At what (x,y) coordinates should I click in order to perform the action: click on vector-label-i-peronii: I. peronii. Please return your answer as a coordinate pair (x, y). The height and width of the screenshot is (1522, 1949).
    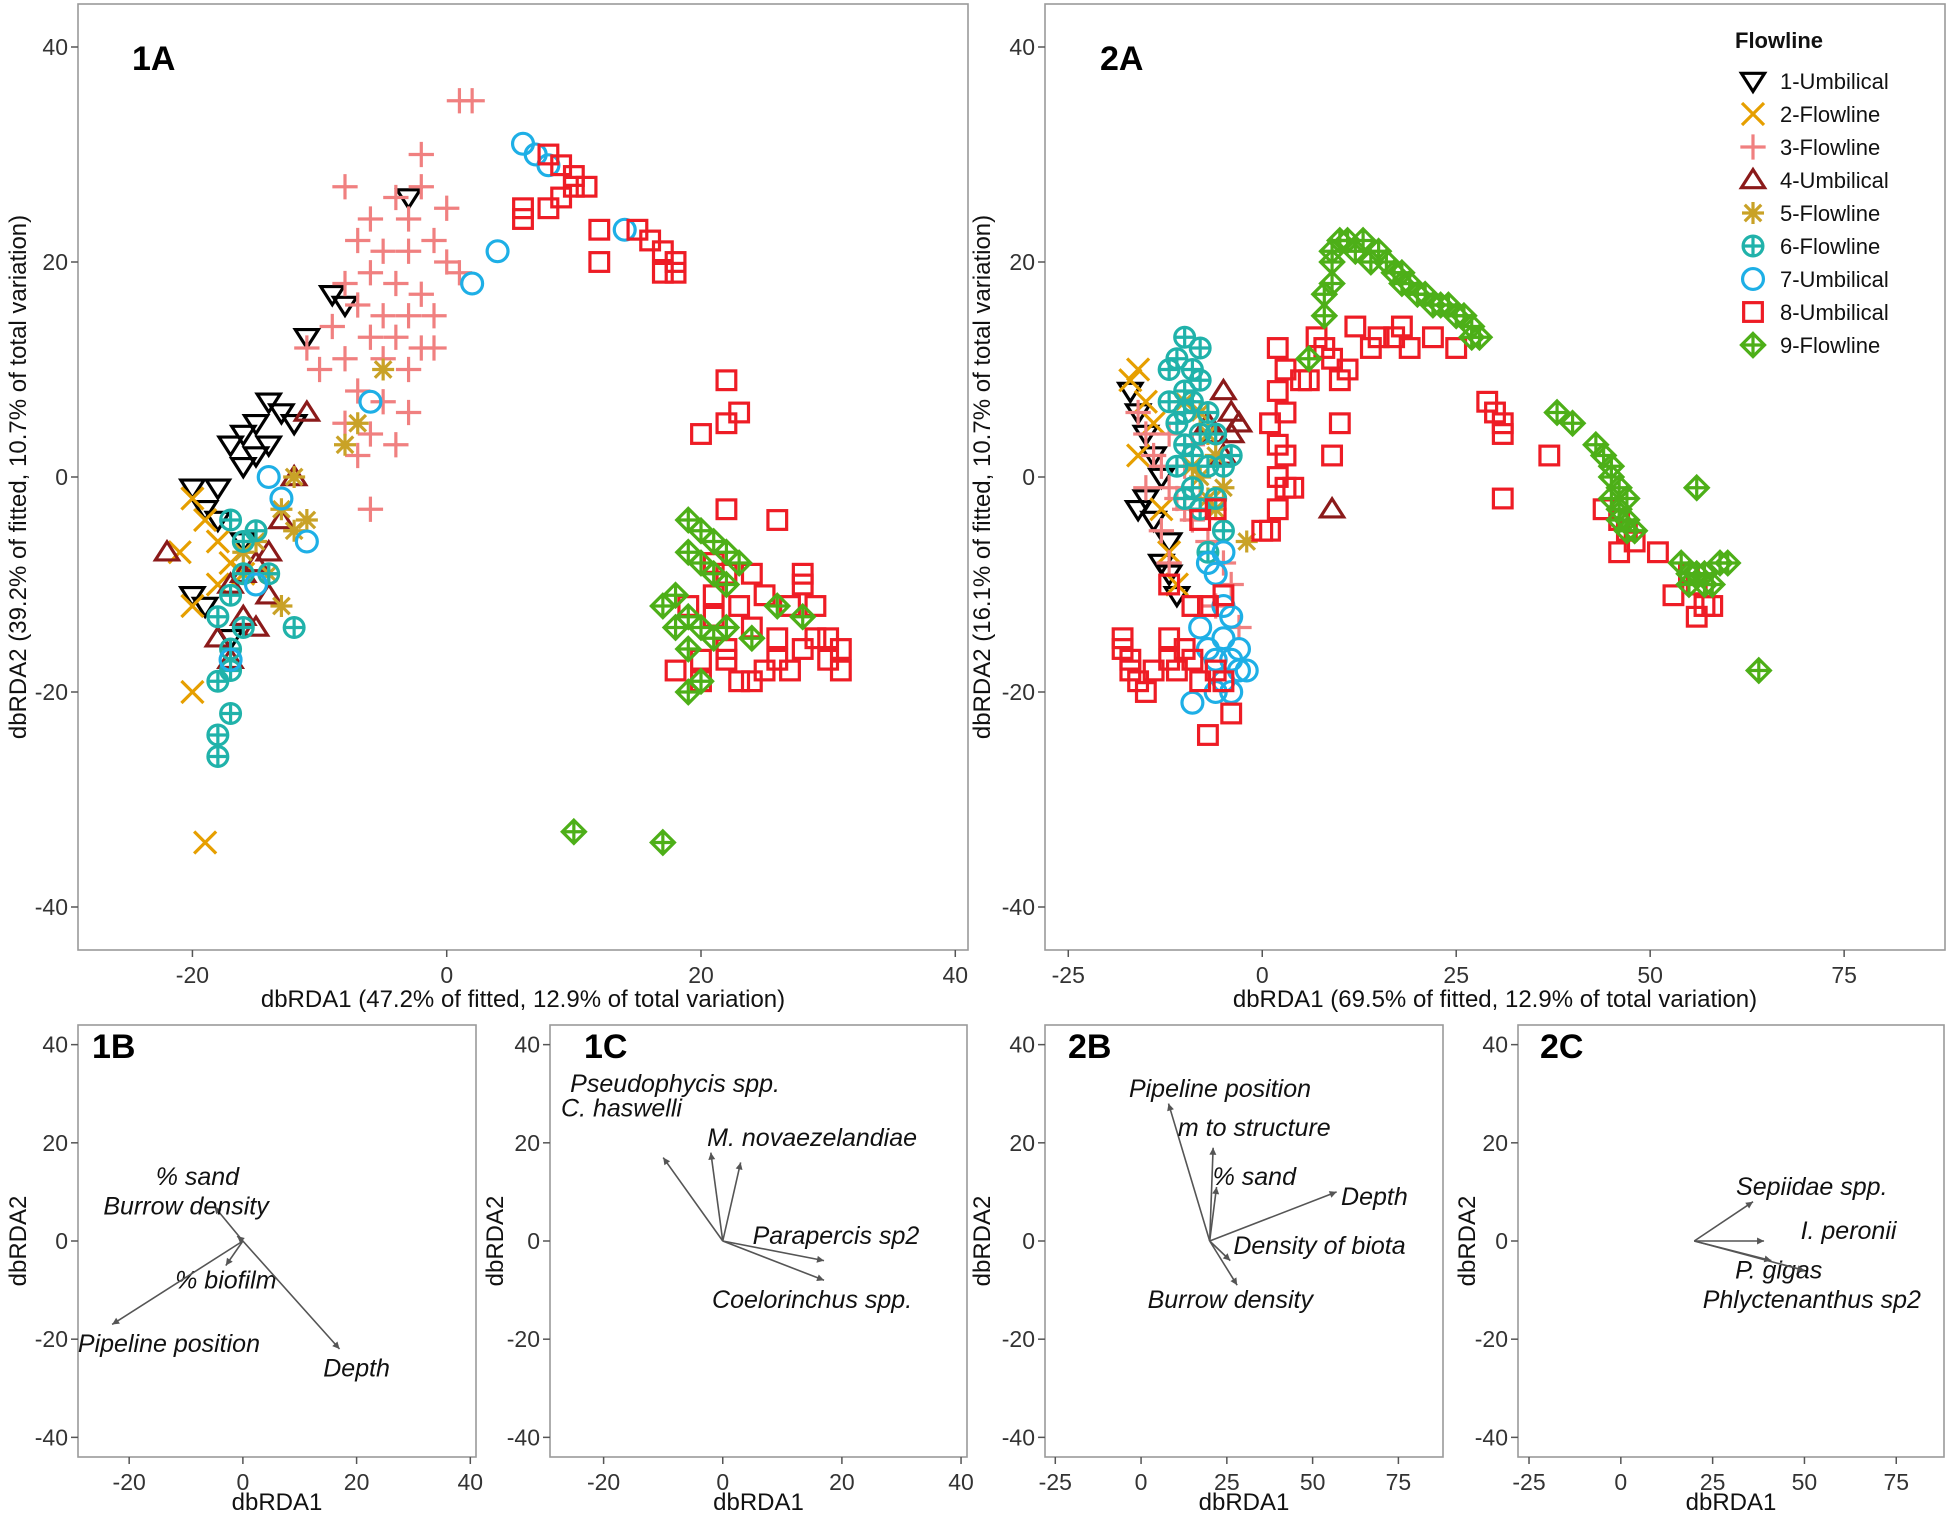
    Looking at the image, I should click on (1849, 1231).